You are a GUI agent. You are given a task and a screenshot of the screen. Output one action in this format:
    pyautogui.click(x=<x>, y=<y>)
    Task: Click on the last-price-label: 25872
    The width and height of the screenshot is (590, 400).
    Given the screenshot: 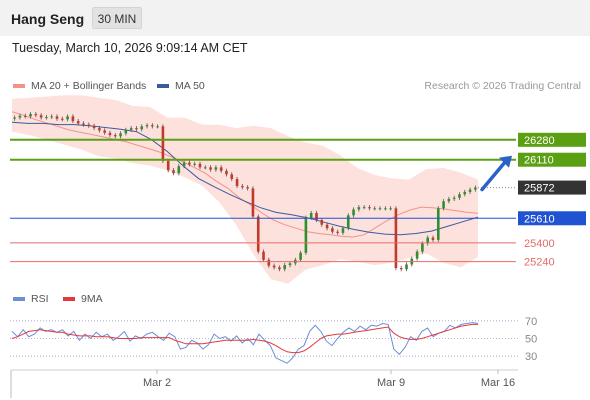 What is the action you would take?
    pyautogui.click(x=539, y=189)
    